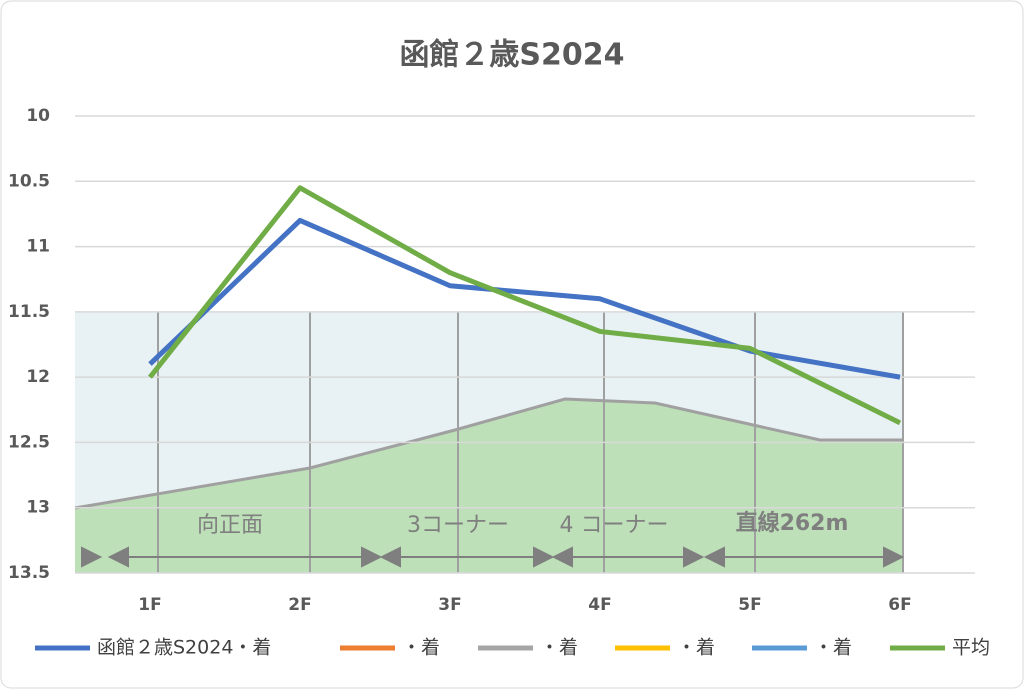 This screenshot has width=1024, height=689. Describe the element at coordinates (38, 377) in the screenshot. I see `y-tick-label: 12` at that location.